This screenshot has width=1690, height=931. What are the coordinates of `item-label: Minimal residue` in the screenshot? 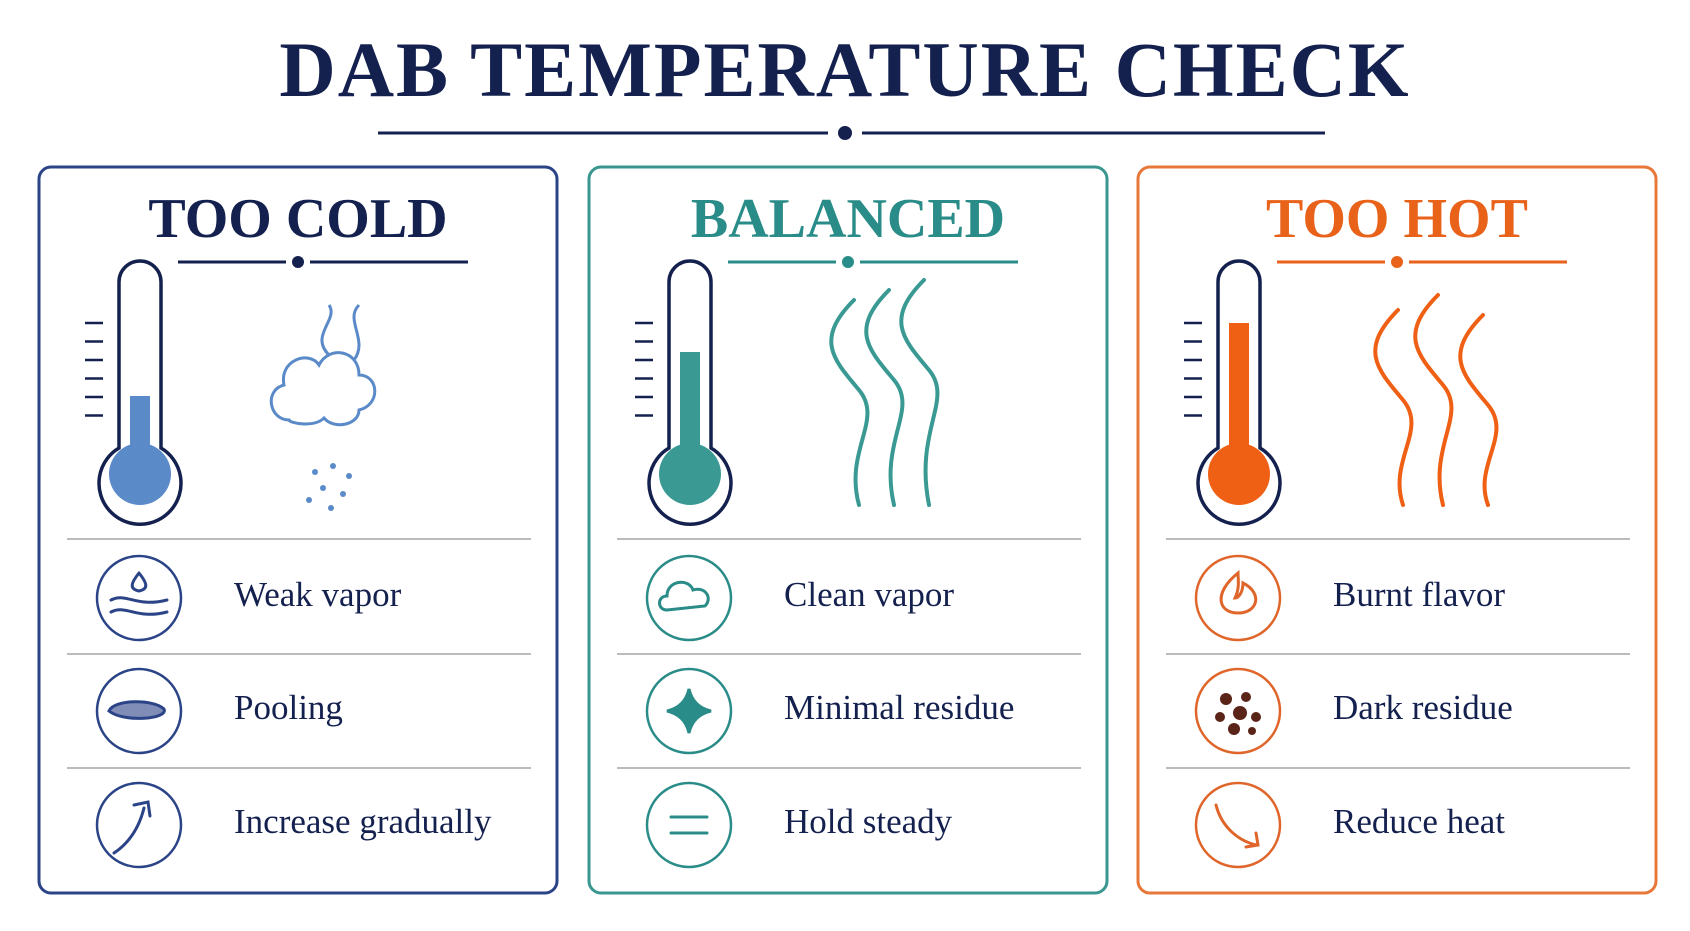 It's located at (899, 707).